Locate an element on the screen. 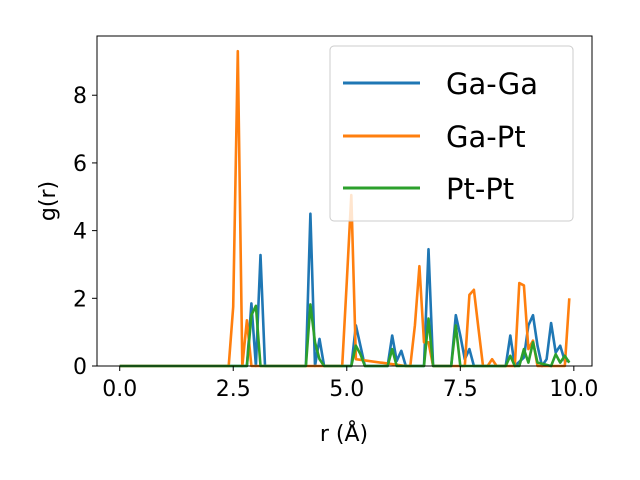 The height and width of the screenshot is (480, 640). y-tick-label: 8 is located at coordinates (80, 96).